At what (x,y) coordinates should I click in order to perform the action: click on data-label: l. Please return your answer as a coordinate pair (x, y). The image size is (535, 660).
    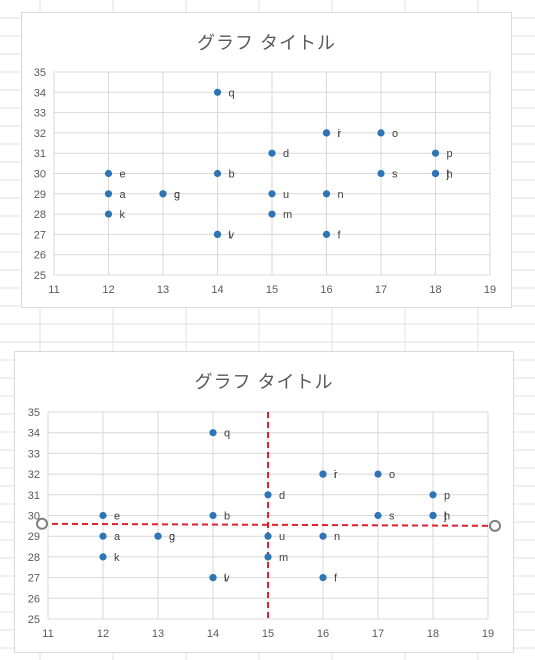
    Looking at the image, I should click on (225, 579).